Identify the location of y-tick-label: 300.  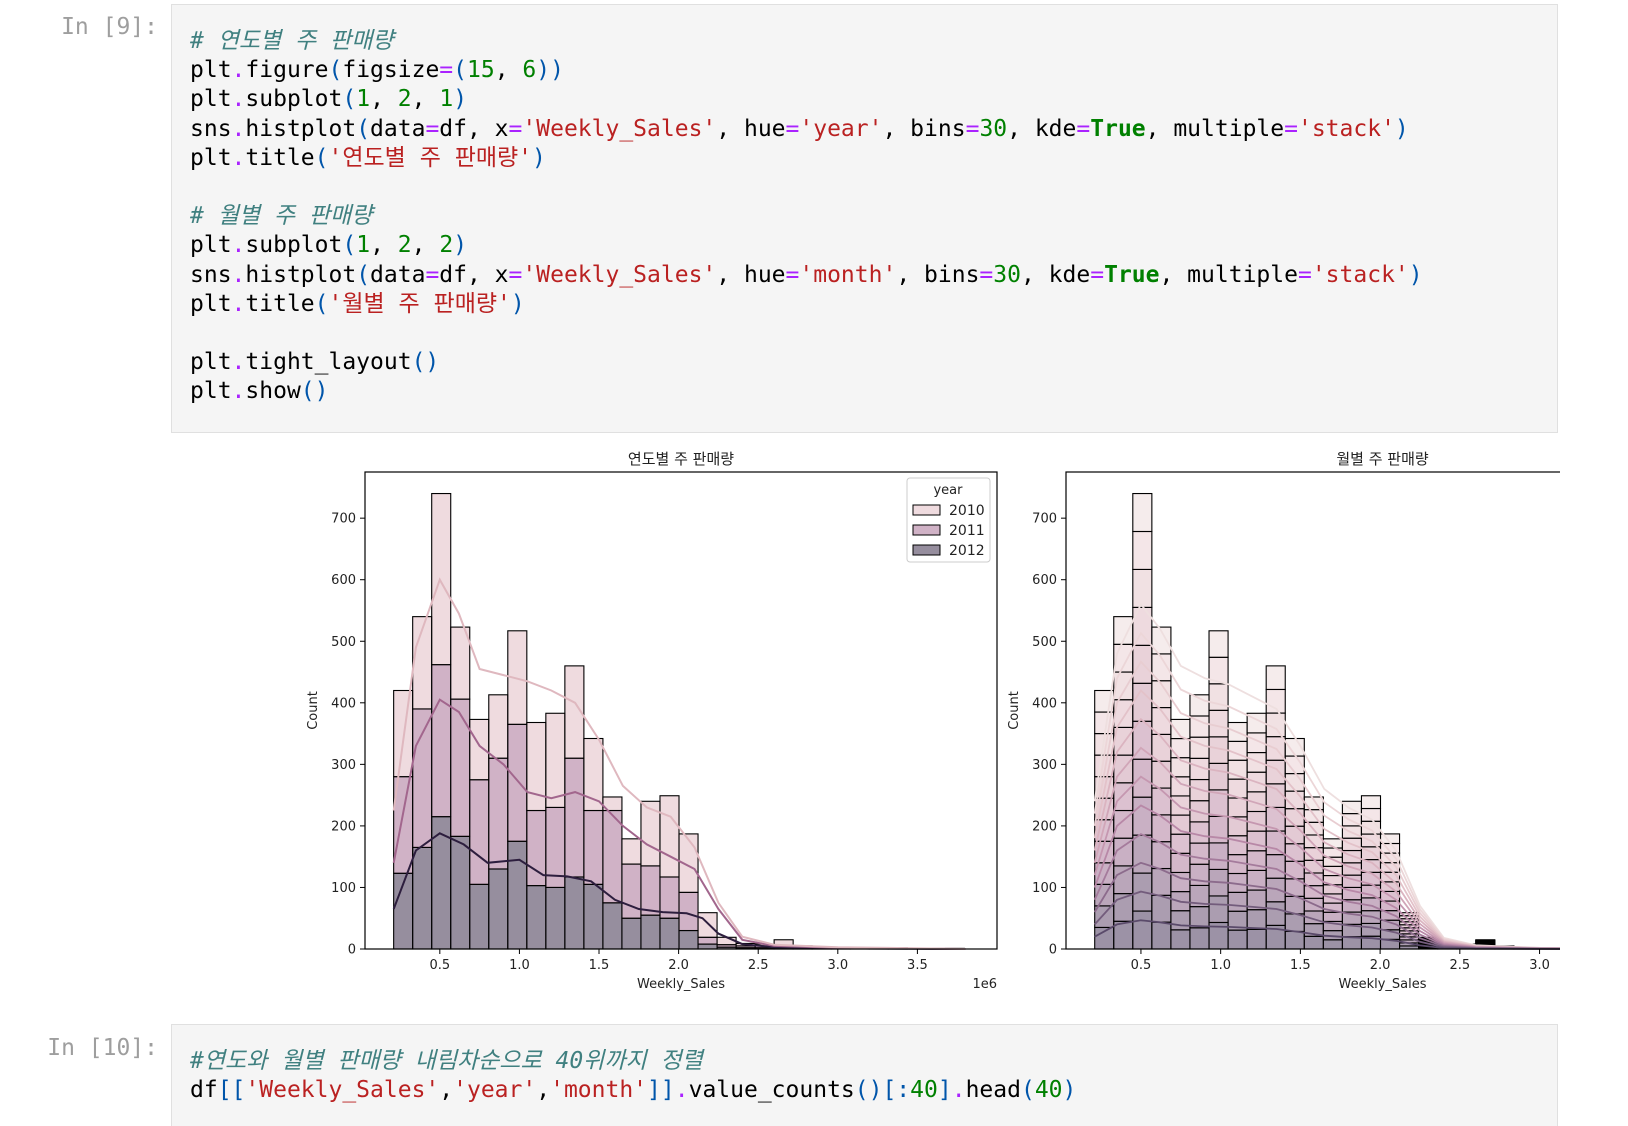
(343, 765).